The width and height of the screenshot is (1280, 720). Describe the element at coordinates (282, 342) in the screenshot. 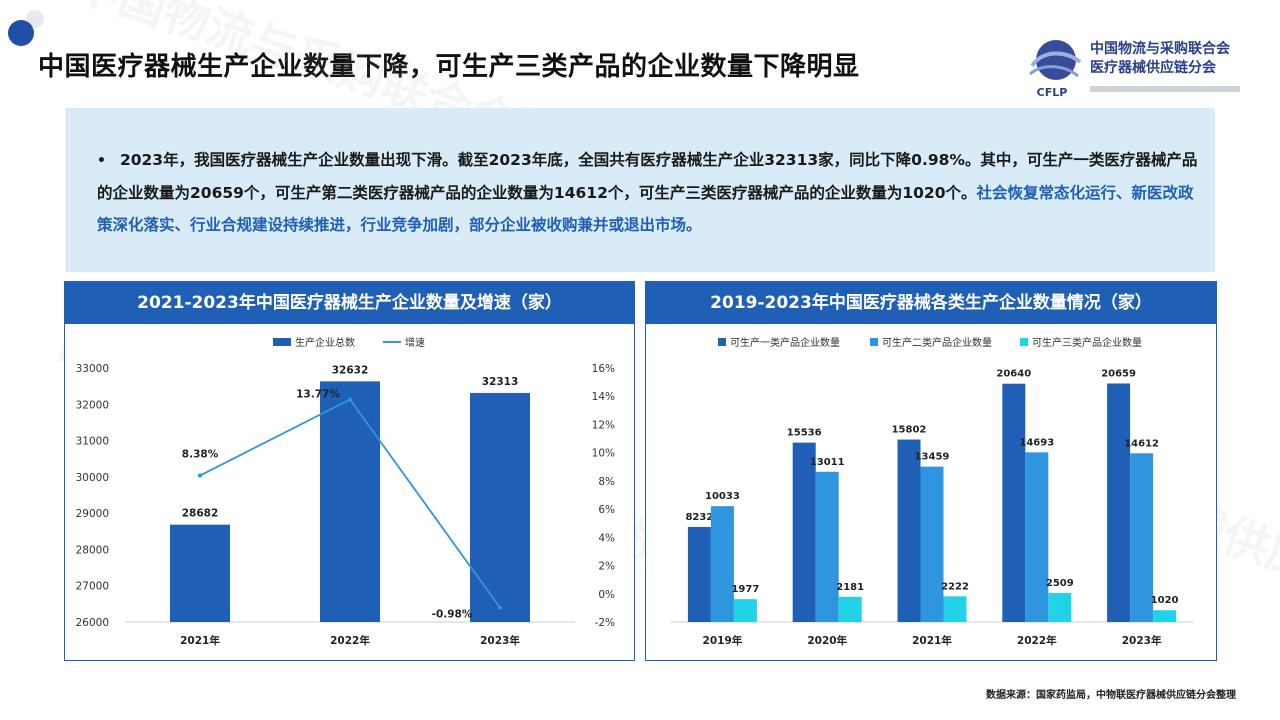

I see `legend-swatch-total` at that location.